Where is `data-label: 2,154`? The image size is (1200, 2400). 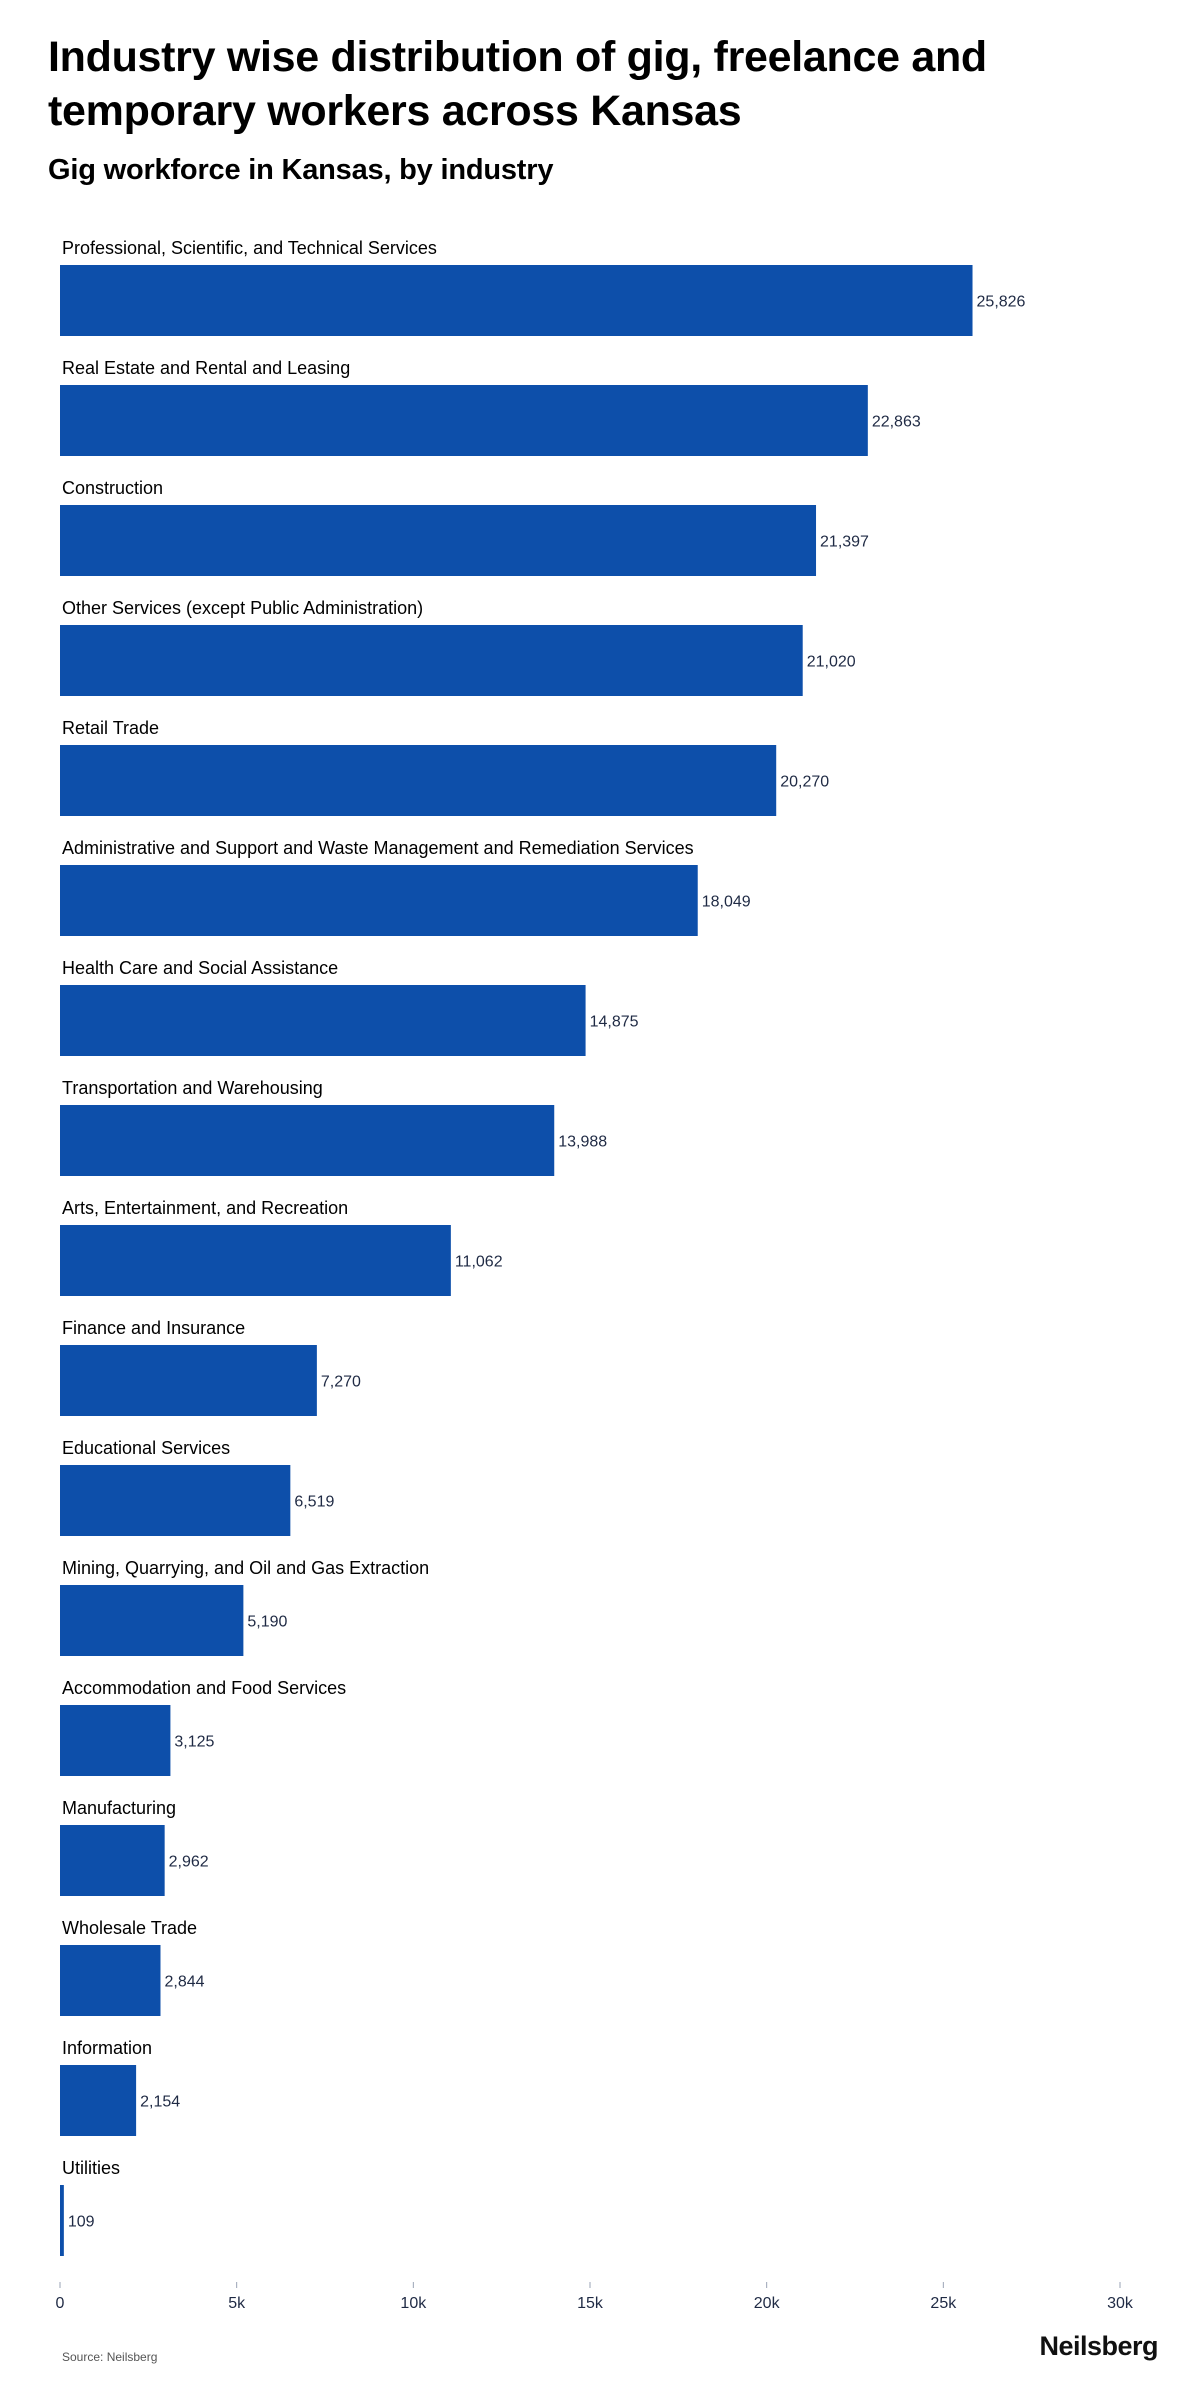
data-label: 2,154 is located at coordinates (160, 2102).